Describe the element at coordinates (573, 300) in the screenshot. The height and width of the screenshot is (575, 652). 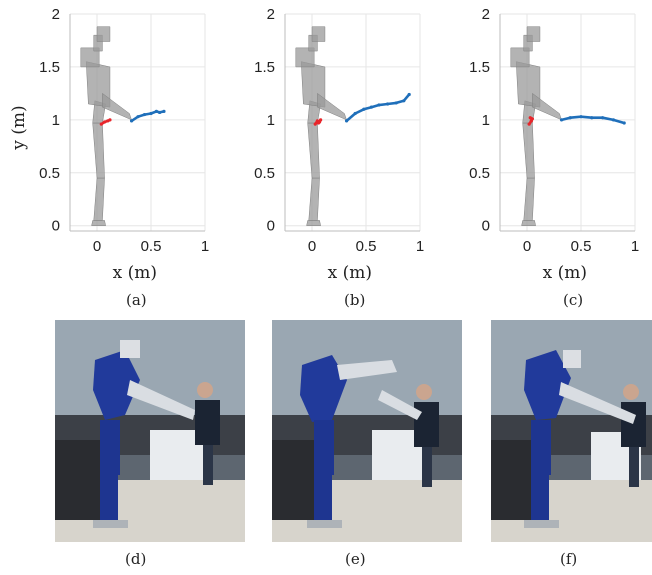
I see `caption-c: (c)` at that location.